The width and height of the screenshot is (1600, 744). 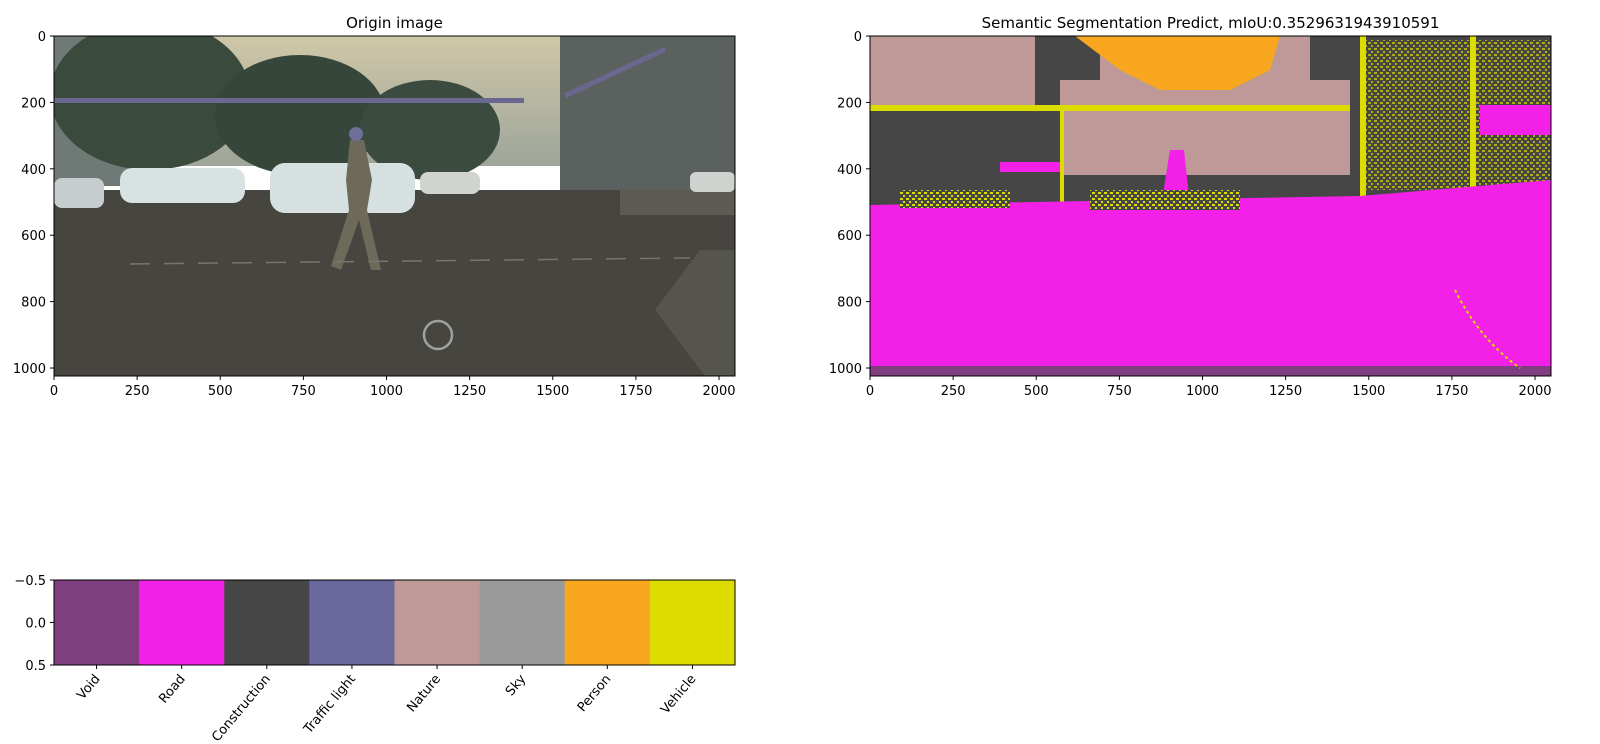 What do you see at coordinates (522, 622) in the screenshot?
I see `legend-cell-sky` at bounding box center [522, 622].